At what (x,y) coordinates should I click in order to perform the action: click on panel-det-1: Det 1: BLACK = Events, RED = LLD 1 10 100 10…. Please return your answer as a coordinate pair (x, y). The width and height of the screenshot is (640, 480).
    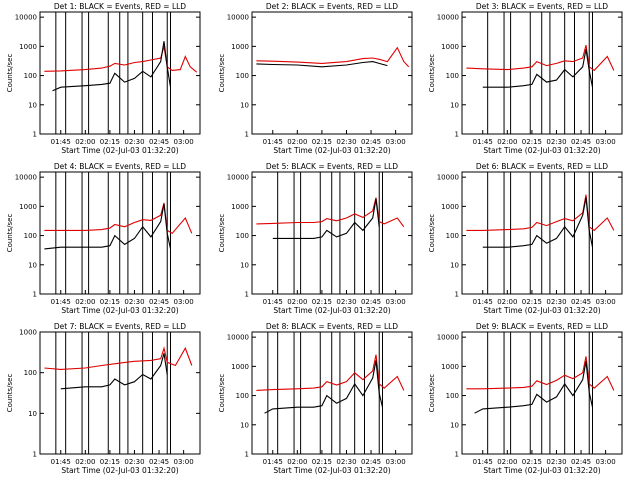
    Looking at the image, I should click on (103, 78).